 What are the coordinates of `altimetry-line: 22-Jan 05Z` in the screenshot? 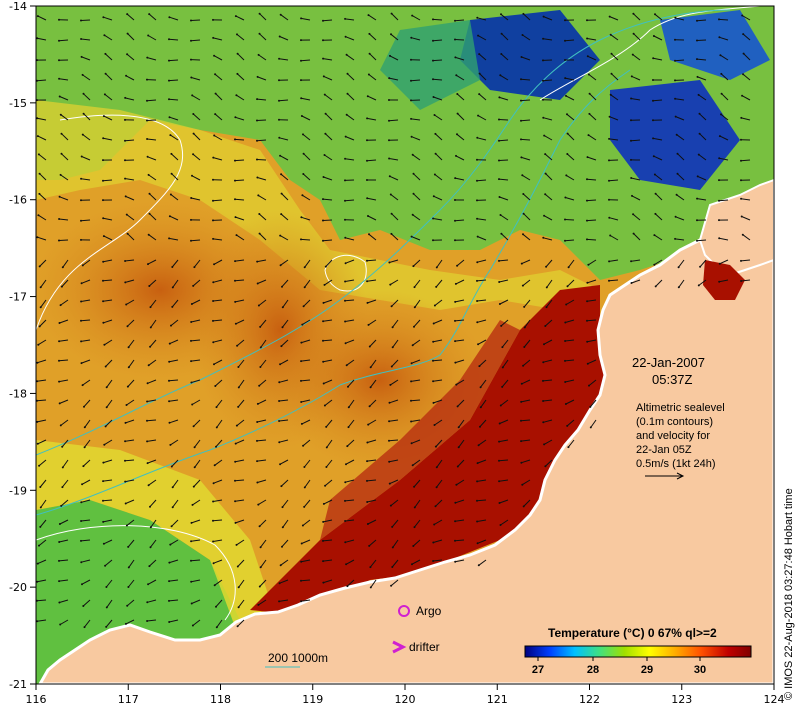 It's located at (664, 450).